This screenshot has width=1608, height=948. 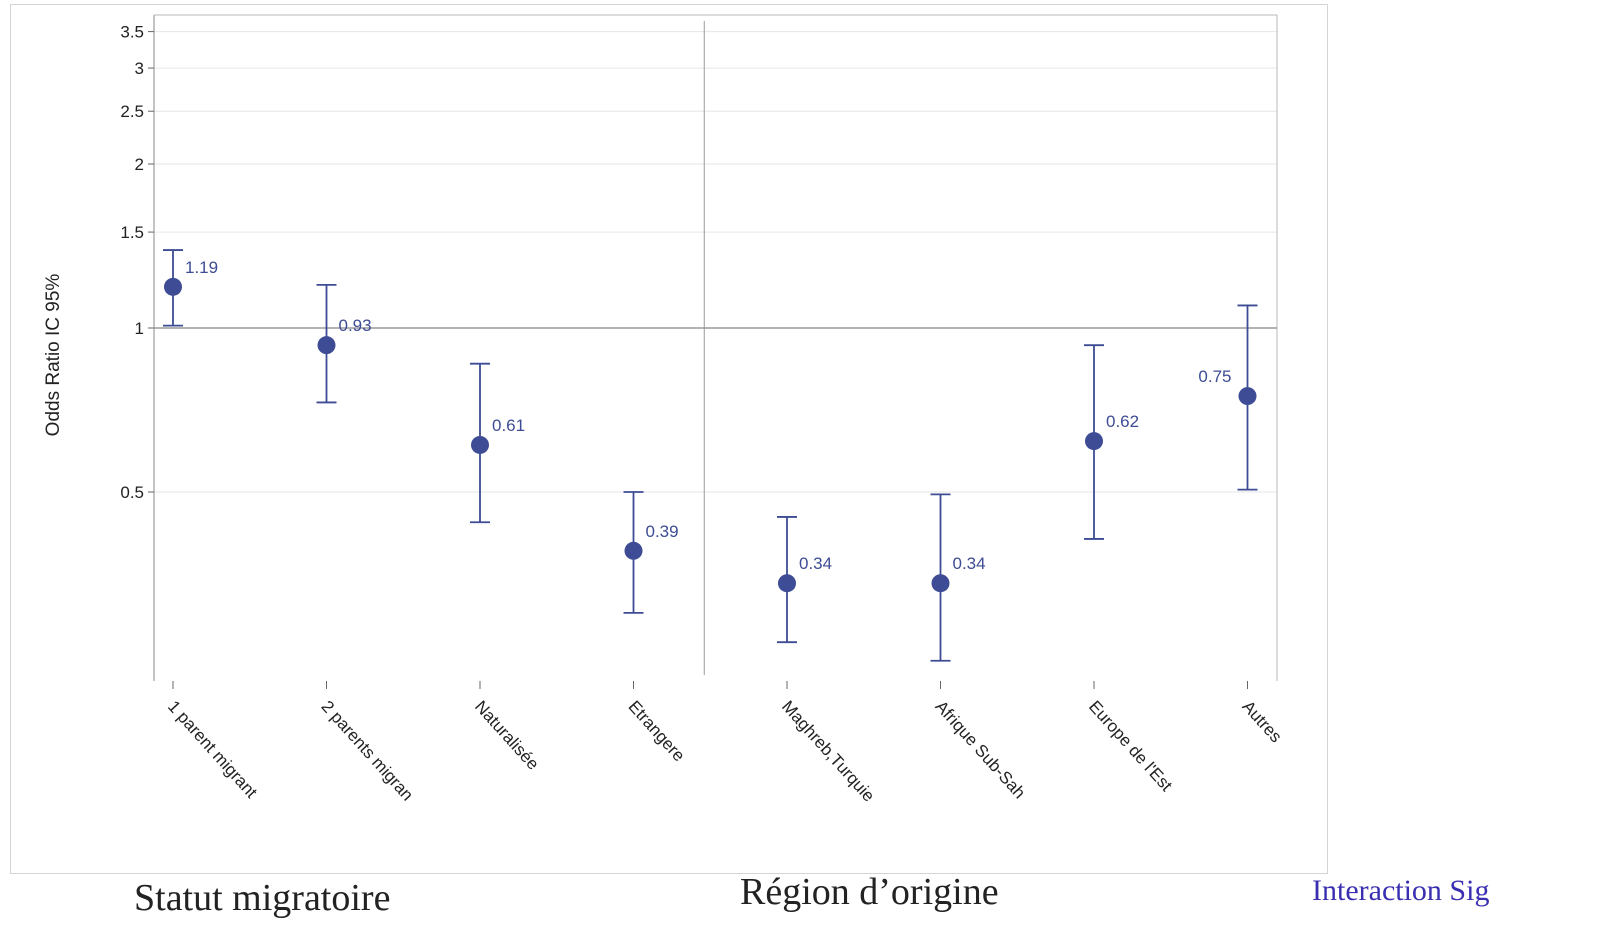 I want to click on y-tick-label: 1.5, so click(x=132, y=232).